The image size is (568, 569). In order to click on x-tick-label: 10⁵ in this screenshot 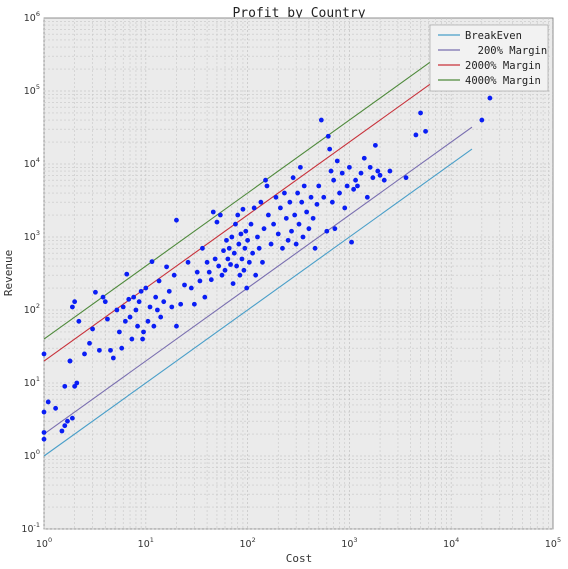, I will do `click(553, 543)`.